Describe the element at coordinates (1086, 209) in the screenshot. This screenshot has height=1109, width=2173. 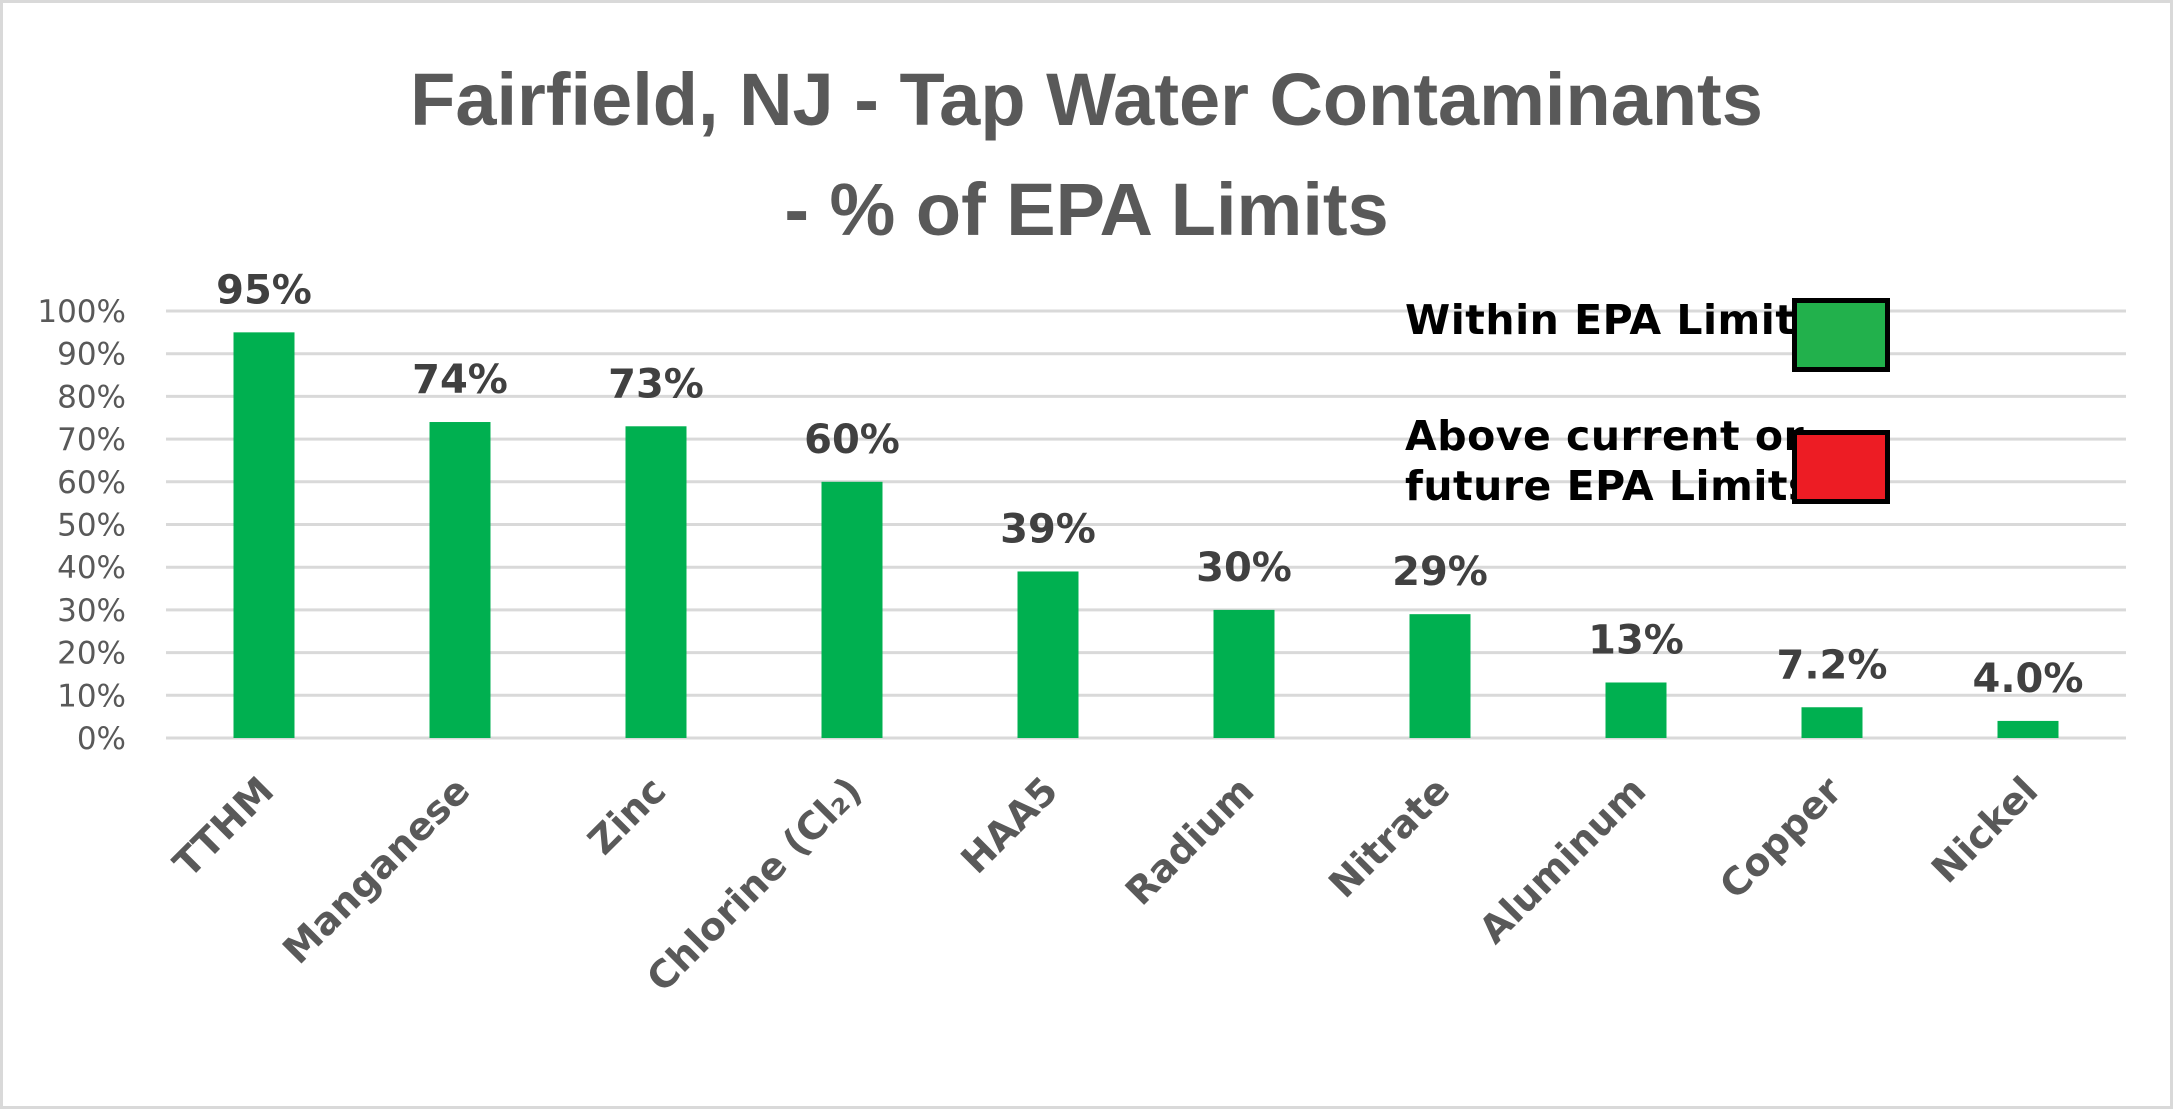
I see `chart-title-line-2: - % of EPA Limits` at that location.